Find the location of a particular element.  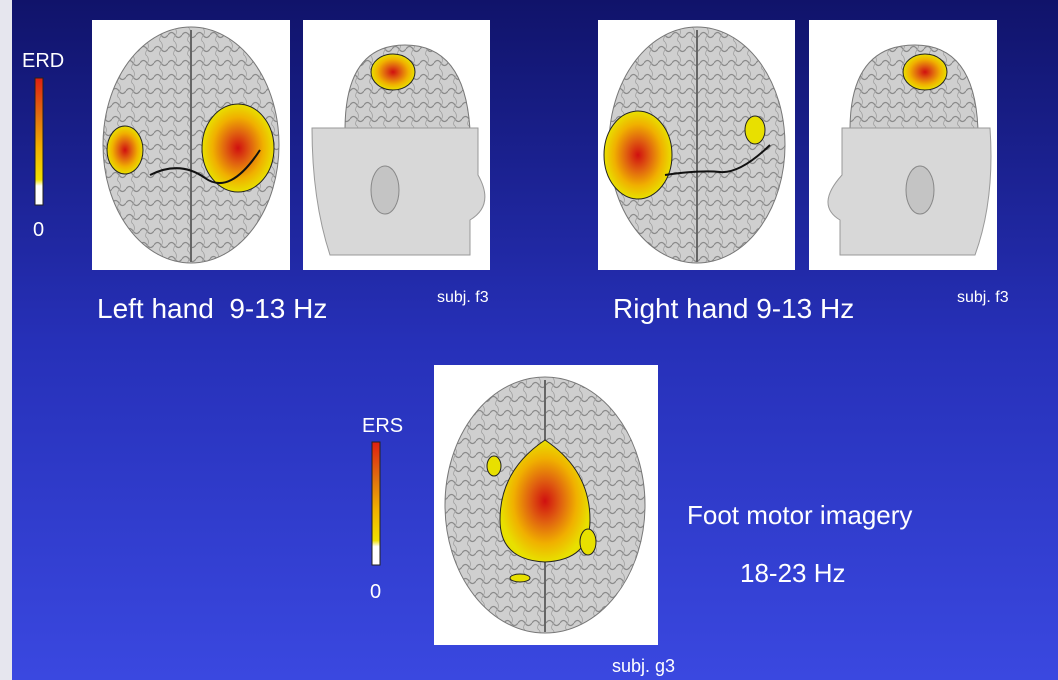

caption: Right hand 9-13 Hz is located at coordinates (733, 308).